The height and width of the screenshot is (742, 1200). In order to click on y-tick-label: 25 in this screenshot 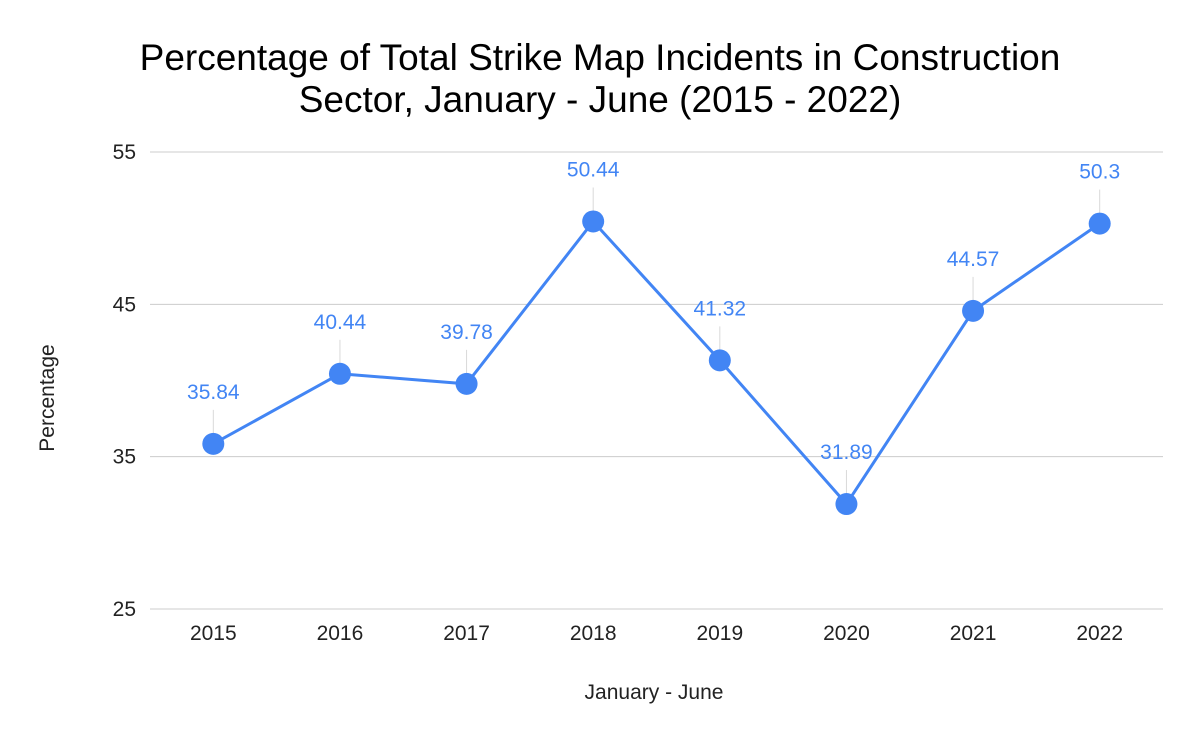, I will do `click(124, 609)`.